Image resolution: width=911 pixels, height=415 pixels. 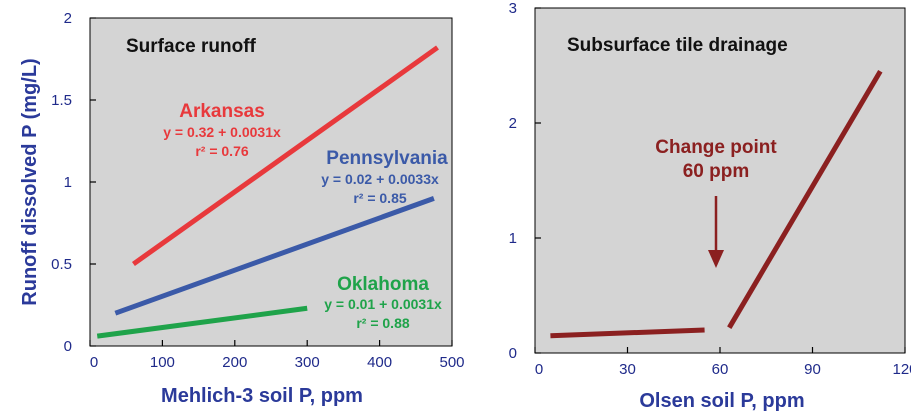 I want to click on right-x-tick-label: 60, so click(x=720, y=369).